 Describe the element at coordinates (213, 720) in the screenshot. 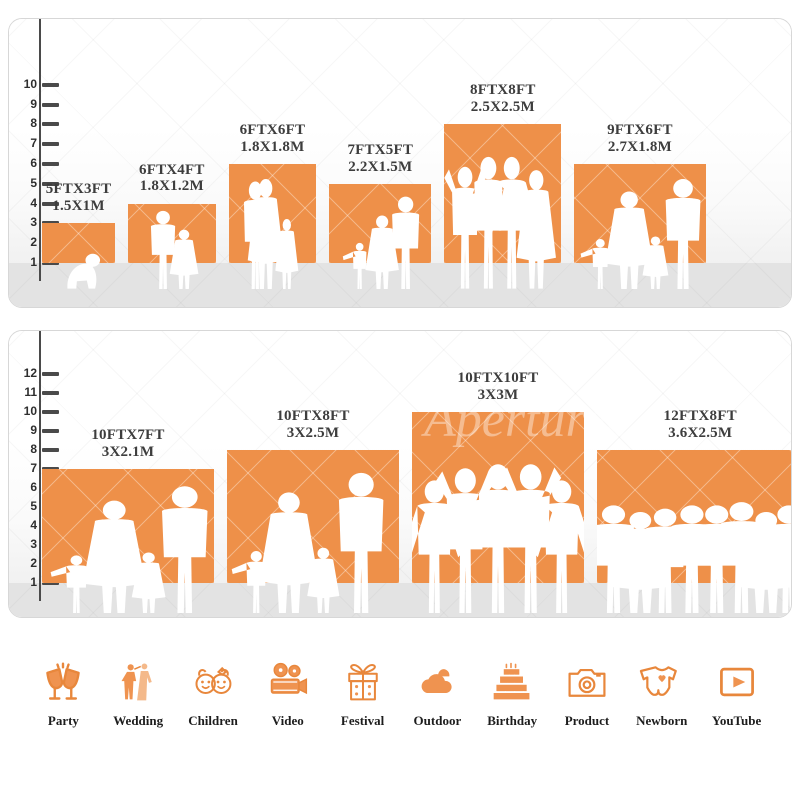

I see `icon-caption: Children` at that location.